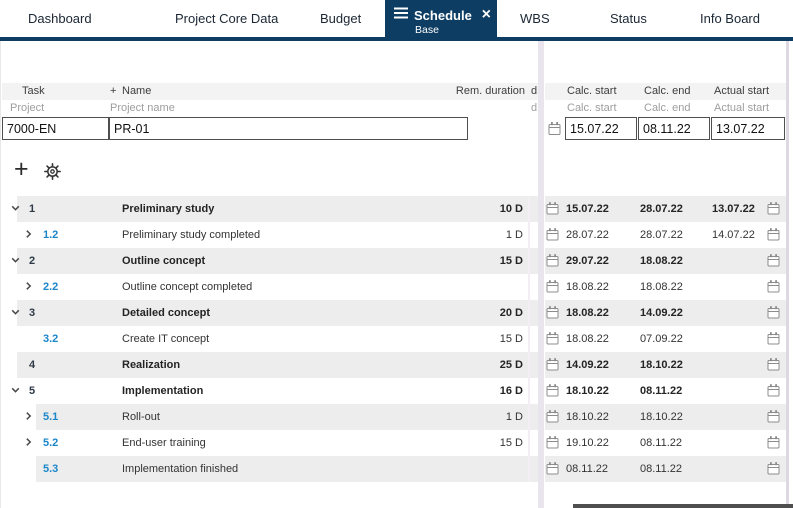 Image resolution: width=793 pixels, height=508 pixels. Describe the element at coordinates (742, 91) in the screenshot. I see `col-header-actual-start: Actual start` at that location.